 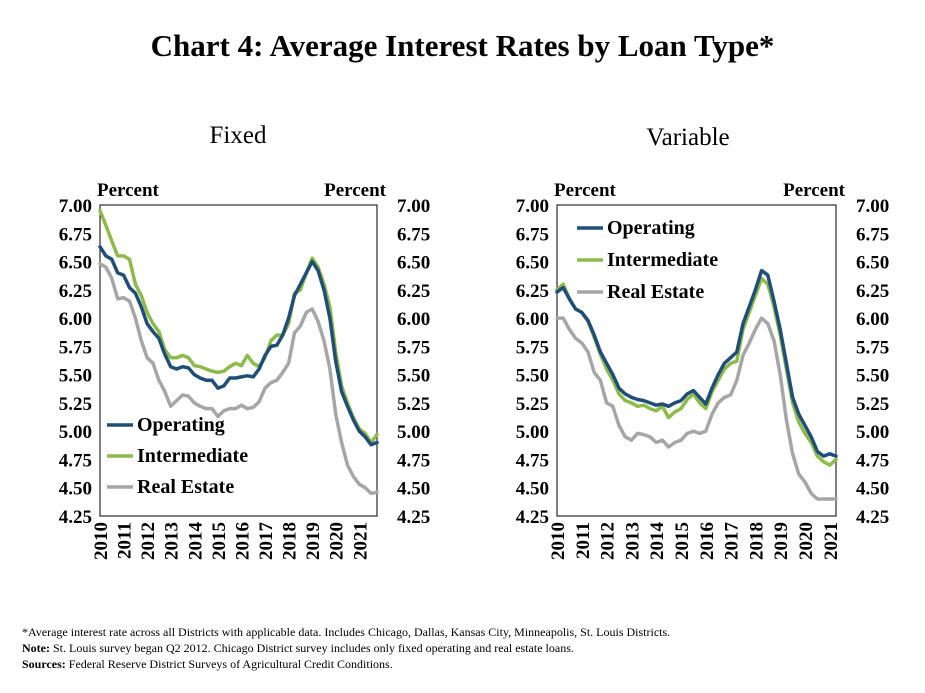 I want to click on y-tick-right-fixed: 6.25, so click(x=413, y=291).